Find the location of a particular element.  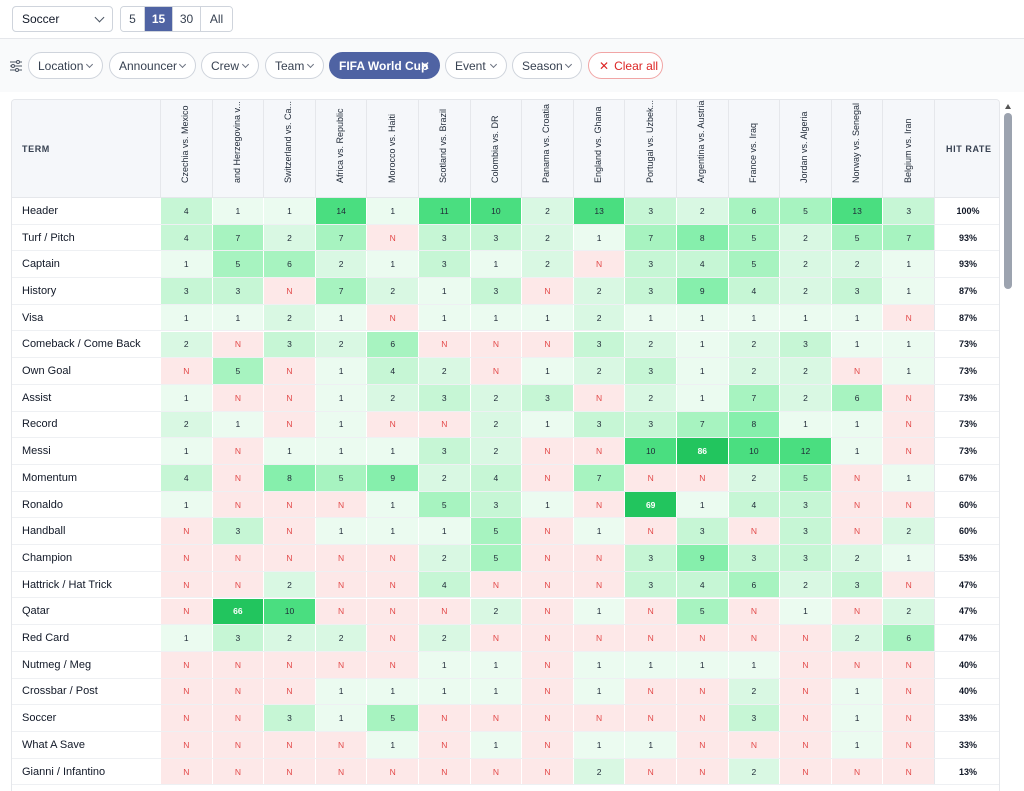

table-row: Champion N N N N N 2 5 N N 3 9 3 3 2 1 53% is located at coordinates (505, 558).